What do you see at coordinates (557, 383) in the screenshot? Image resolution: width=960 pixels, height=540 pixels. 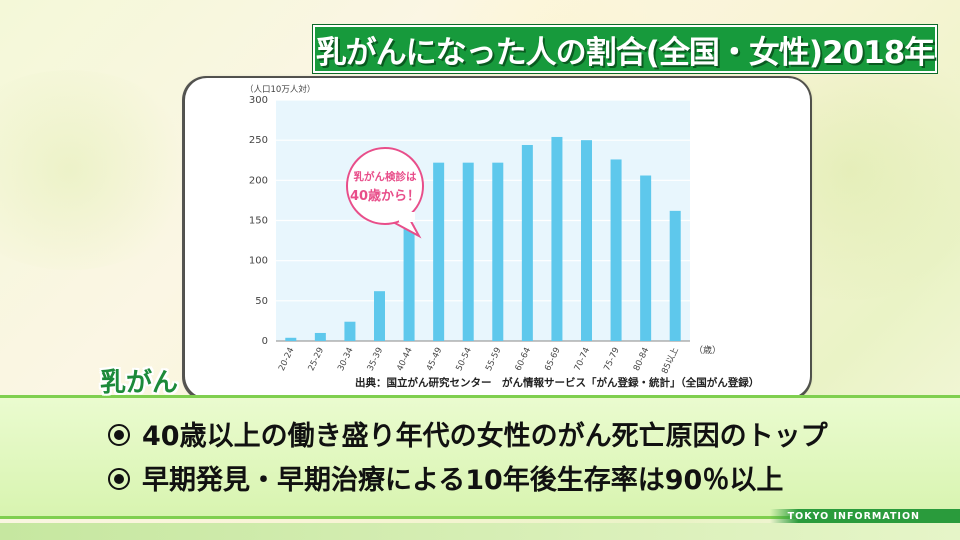 I see `source-note: 出典：国立がん研究センター がん情報サービス「がん登録・統計」（全国がん登録）` at bounding box center [557, 383].